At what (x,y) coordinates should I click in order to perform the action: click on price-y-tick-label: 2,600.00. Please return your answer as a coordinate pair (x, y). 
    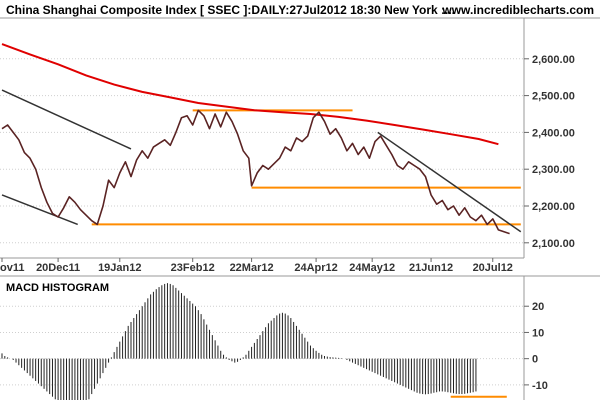
    Looking at the image, I should click on (553, 60).